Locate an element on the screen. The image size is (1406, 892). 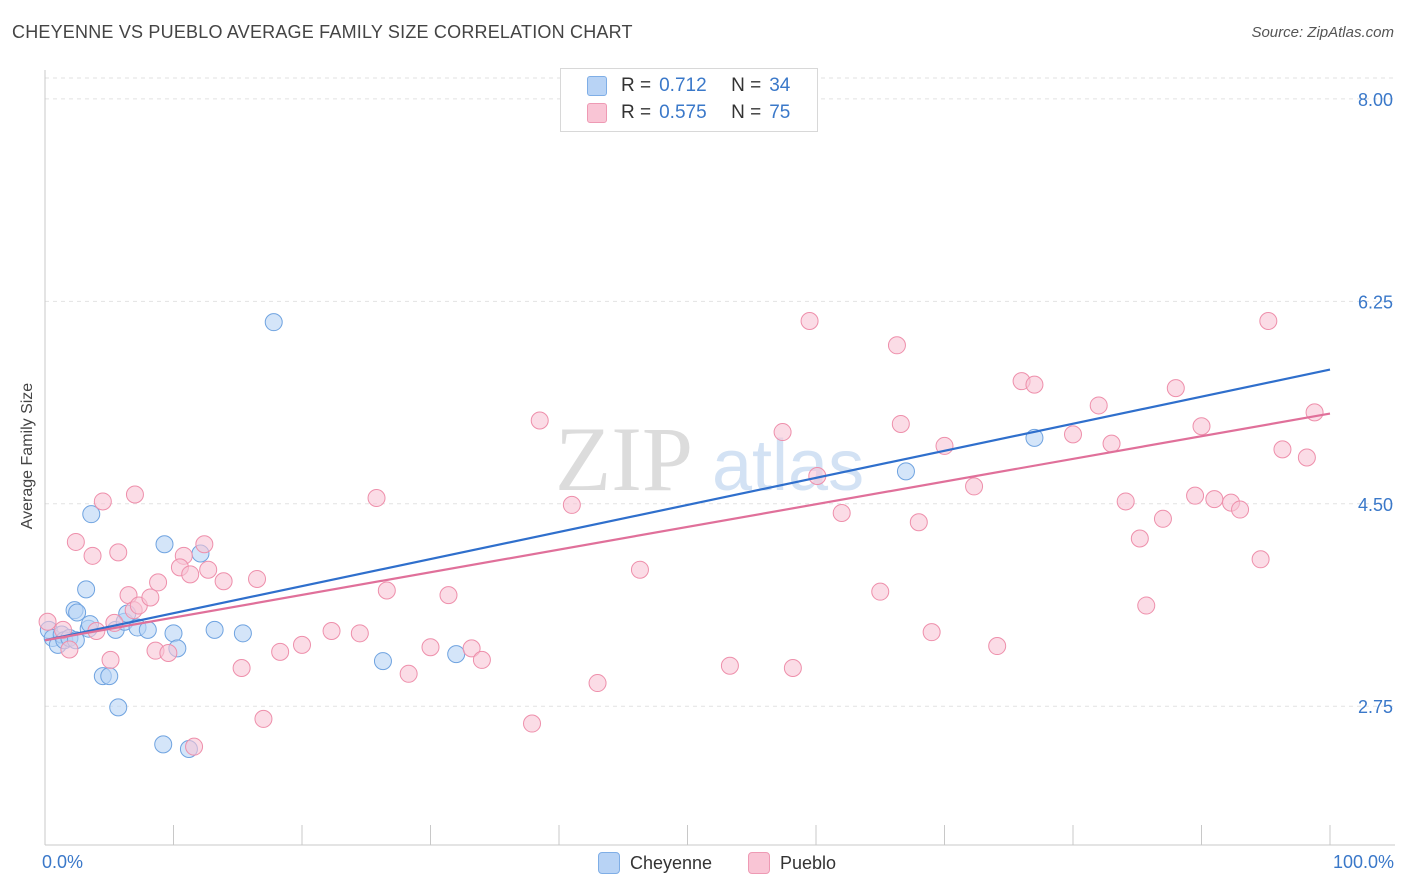
watermark-zip: ZIP is located at coordinates (624, 459).